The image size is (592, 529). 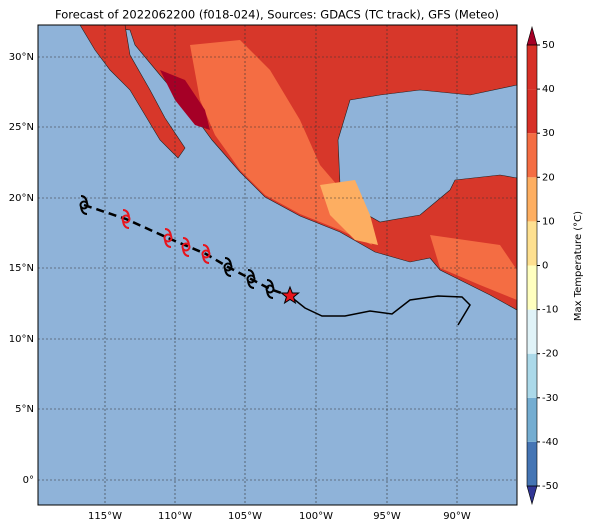 I want to click on track-past, so click(x=380, y=310).